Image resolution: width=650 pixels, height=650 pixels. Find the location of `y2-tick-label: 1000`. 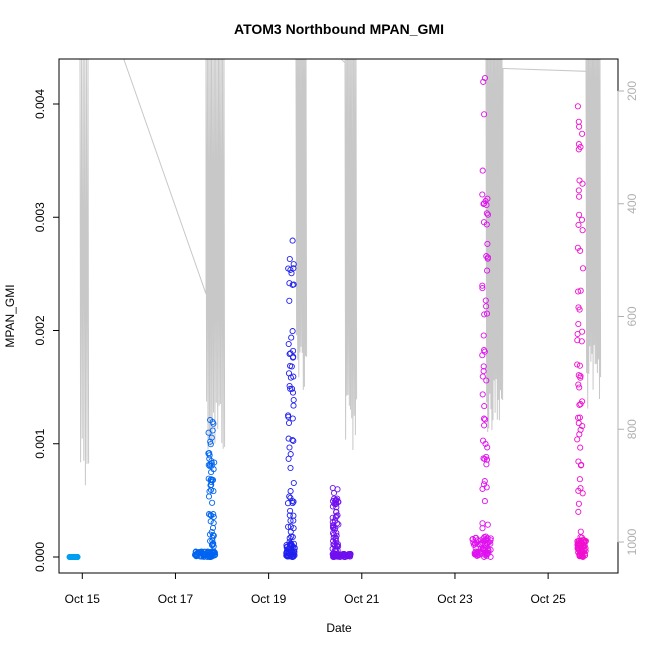

y2-tick-label: 1000 is located at coordinates (632, 541).